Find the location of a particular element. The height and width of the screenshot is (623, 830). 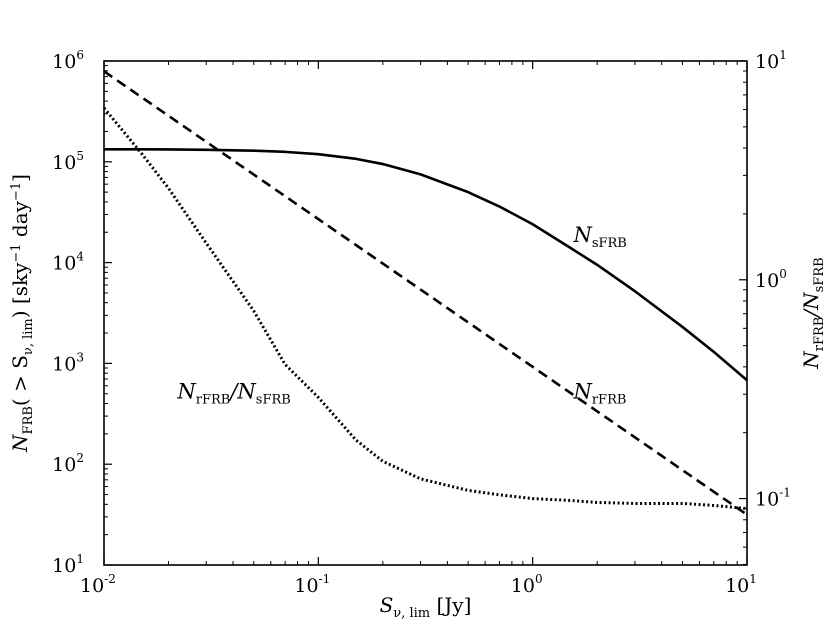

x-tick-label: 10⁻² is located at coordinates (98, 584).